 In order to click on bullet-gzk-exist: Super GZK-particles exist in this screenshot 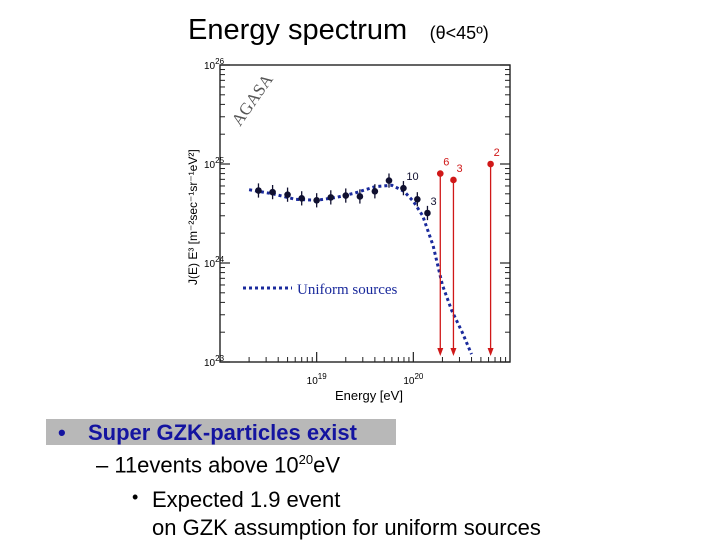, I will do `click(222, 432)`.